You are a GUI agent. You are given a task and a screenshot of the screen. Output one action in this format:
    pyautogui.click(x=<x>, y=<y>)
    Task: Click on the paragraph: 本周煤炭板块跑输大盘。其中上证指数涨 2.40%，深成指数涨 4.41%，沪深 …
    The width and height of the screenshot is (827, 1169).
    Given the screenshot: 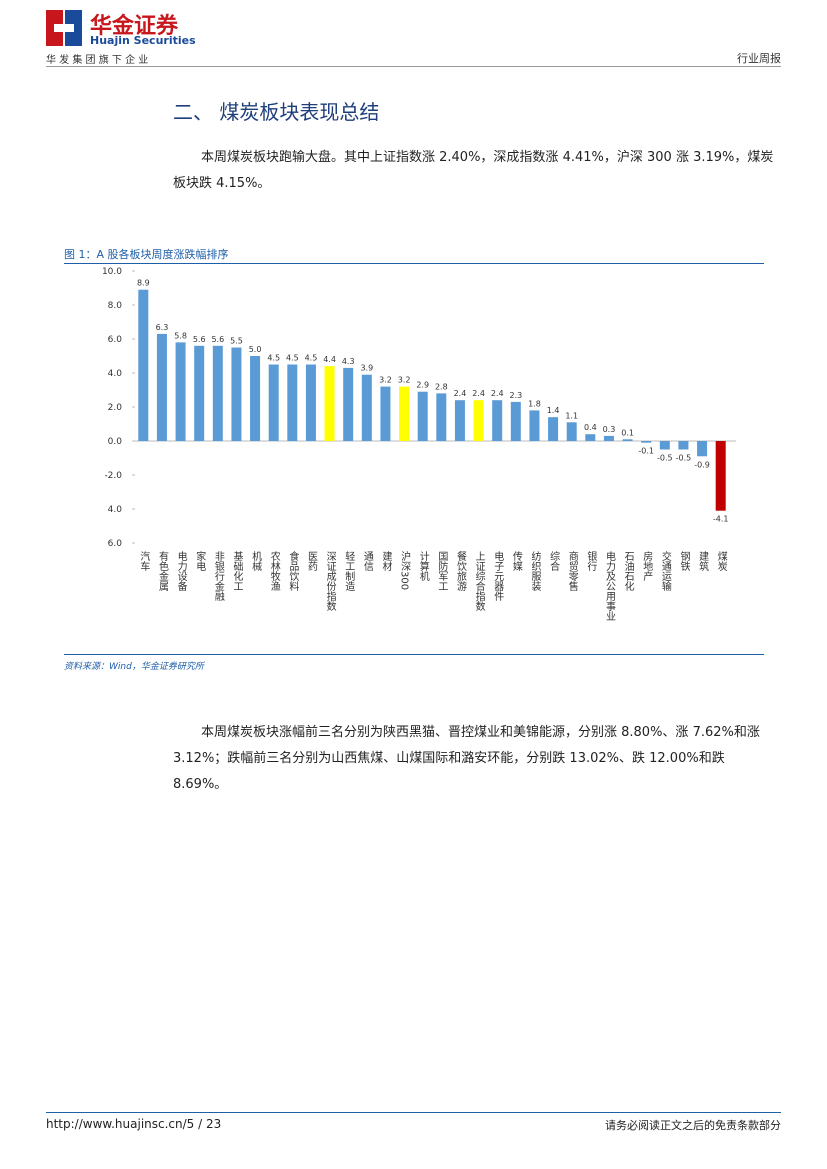 What is the action you would take?
    pyautogui.click(x=473, y=170)
    